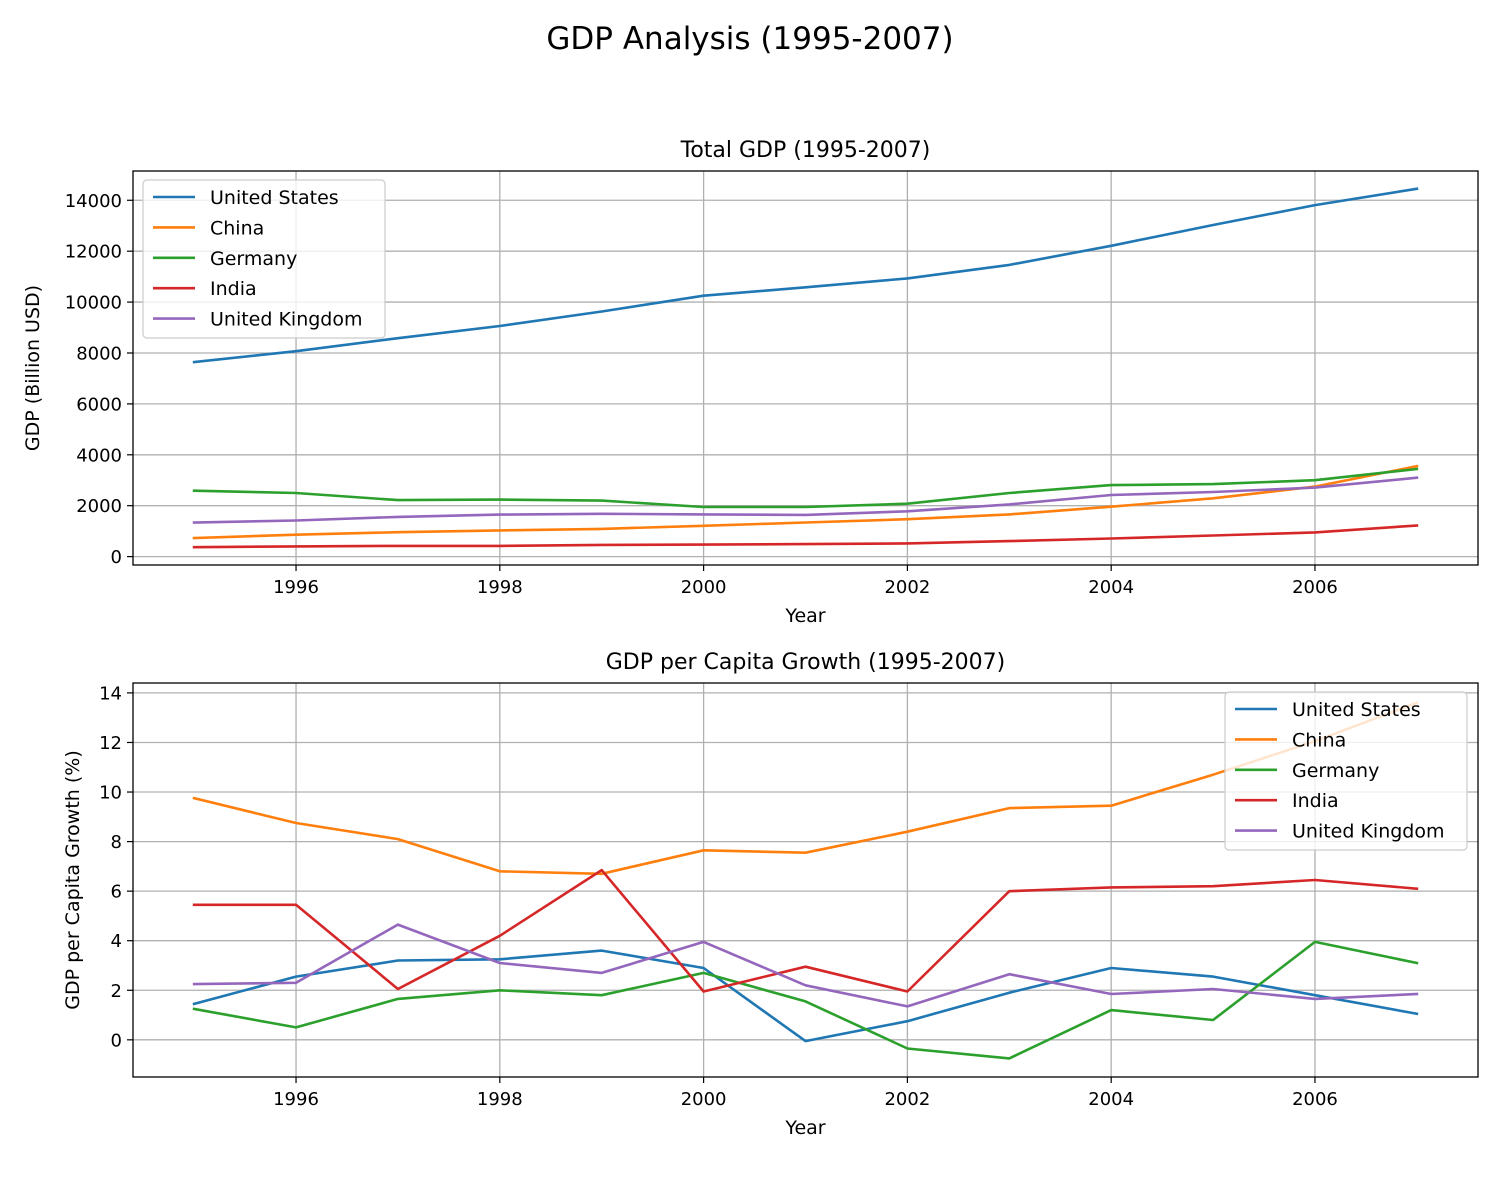 The height and width of the screenshot is (1200, 1500). Describe the element at coordinates (296, 1099) in the screenshot. I see `chart1-x-tick-label: 1996` at that location.